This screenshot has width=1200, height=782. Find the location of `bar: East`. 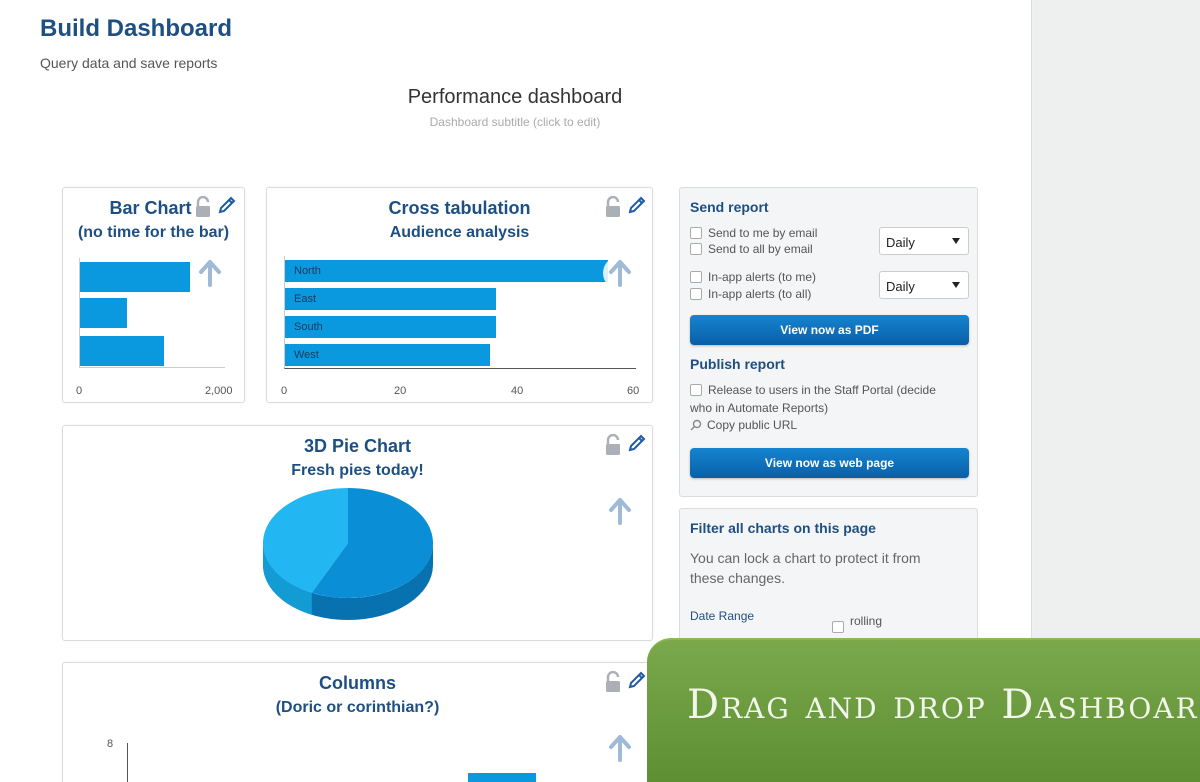

bar: East is located at coordinates (390, 299).